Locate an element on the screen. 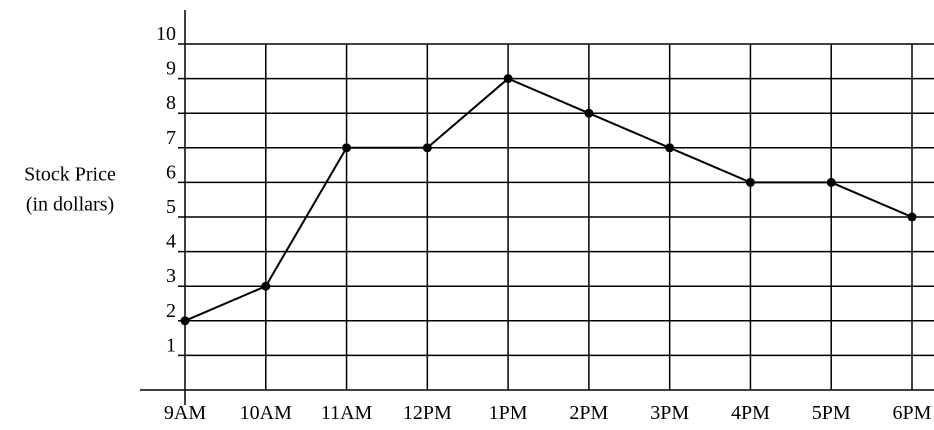  y-tick-label: 2 is located at coordinates (171, 311).